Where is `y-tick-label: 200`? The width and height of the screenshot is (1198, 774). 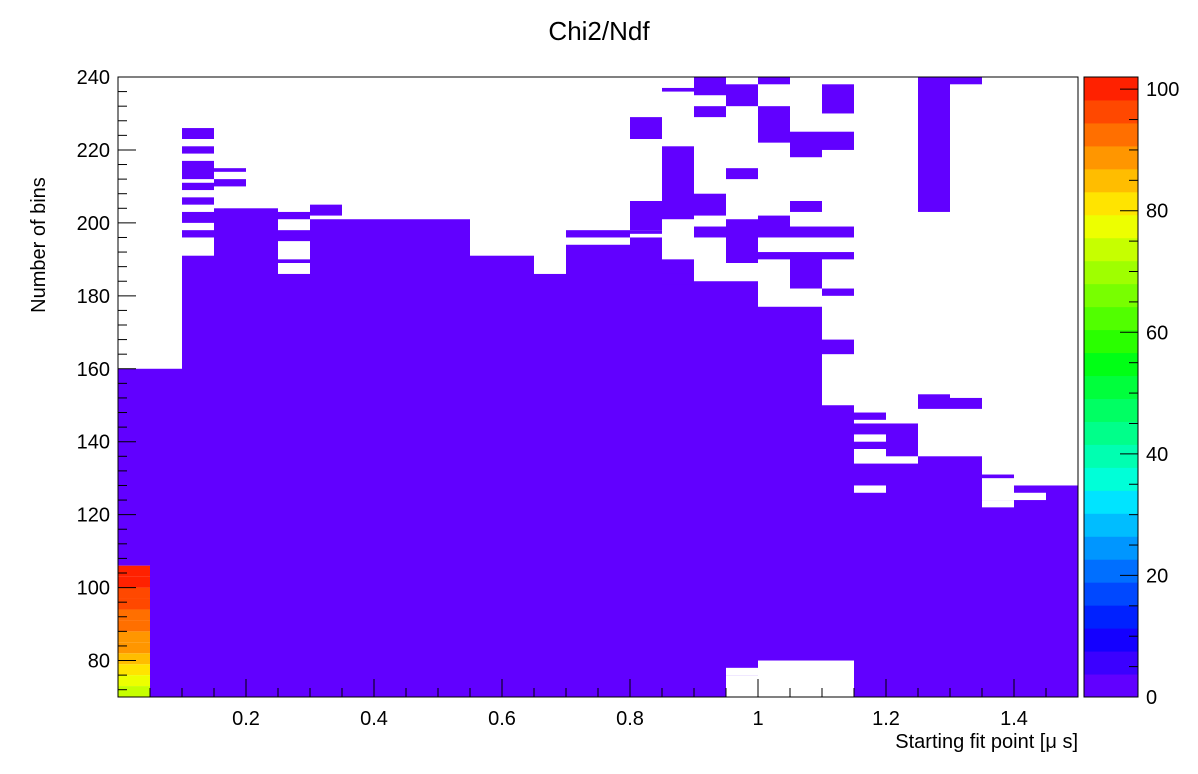
y-tick-label: 200 is located at coordinates (93, 224).